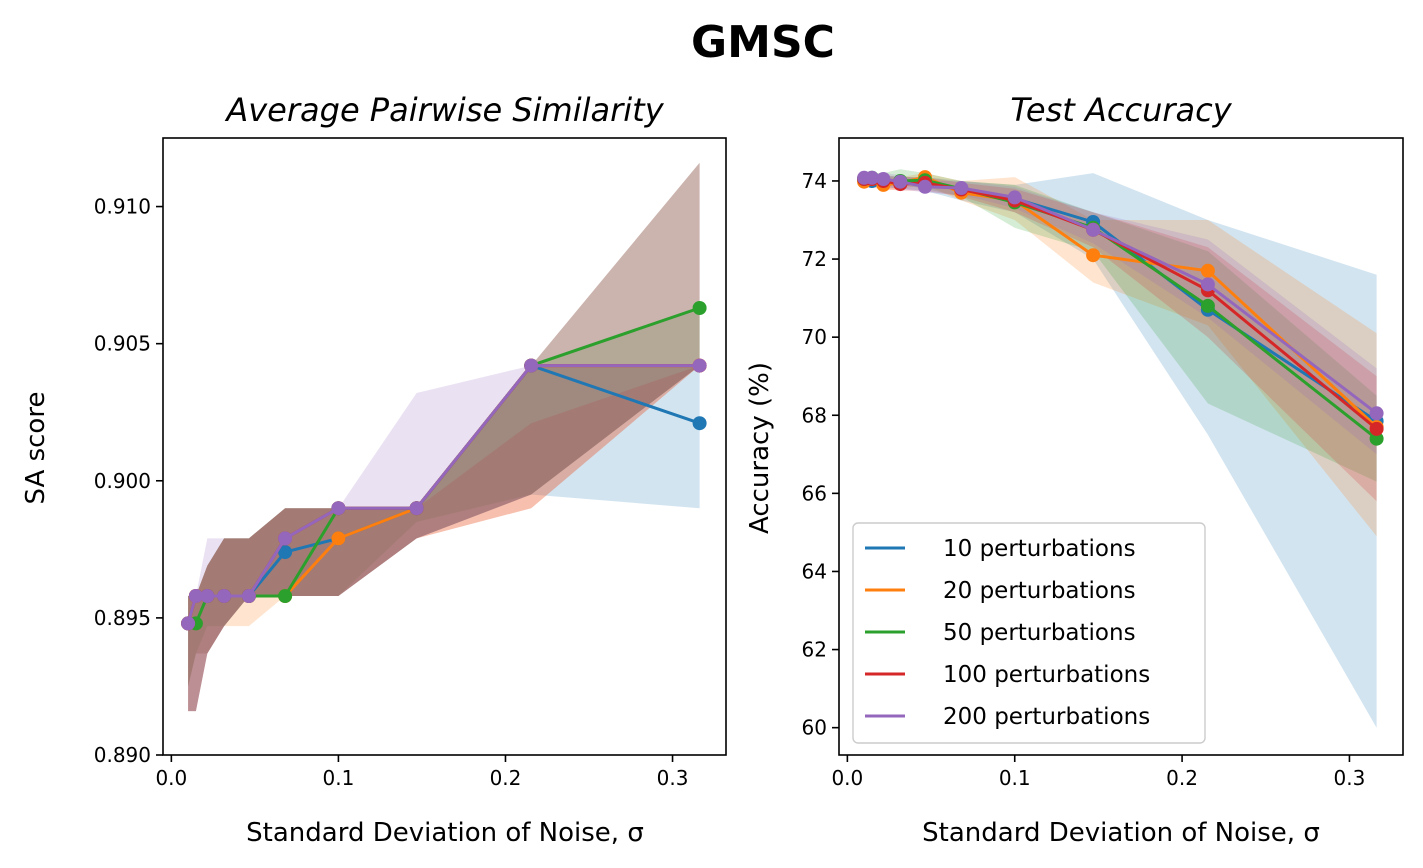 Image resolution: width=1423 pixels, height=868 pixels. What do you see at coordinates (122, 481) in the screenshot?
I see `y-tick-label: 0.900` at bounding box center [122, 481].